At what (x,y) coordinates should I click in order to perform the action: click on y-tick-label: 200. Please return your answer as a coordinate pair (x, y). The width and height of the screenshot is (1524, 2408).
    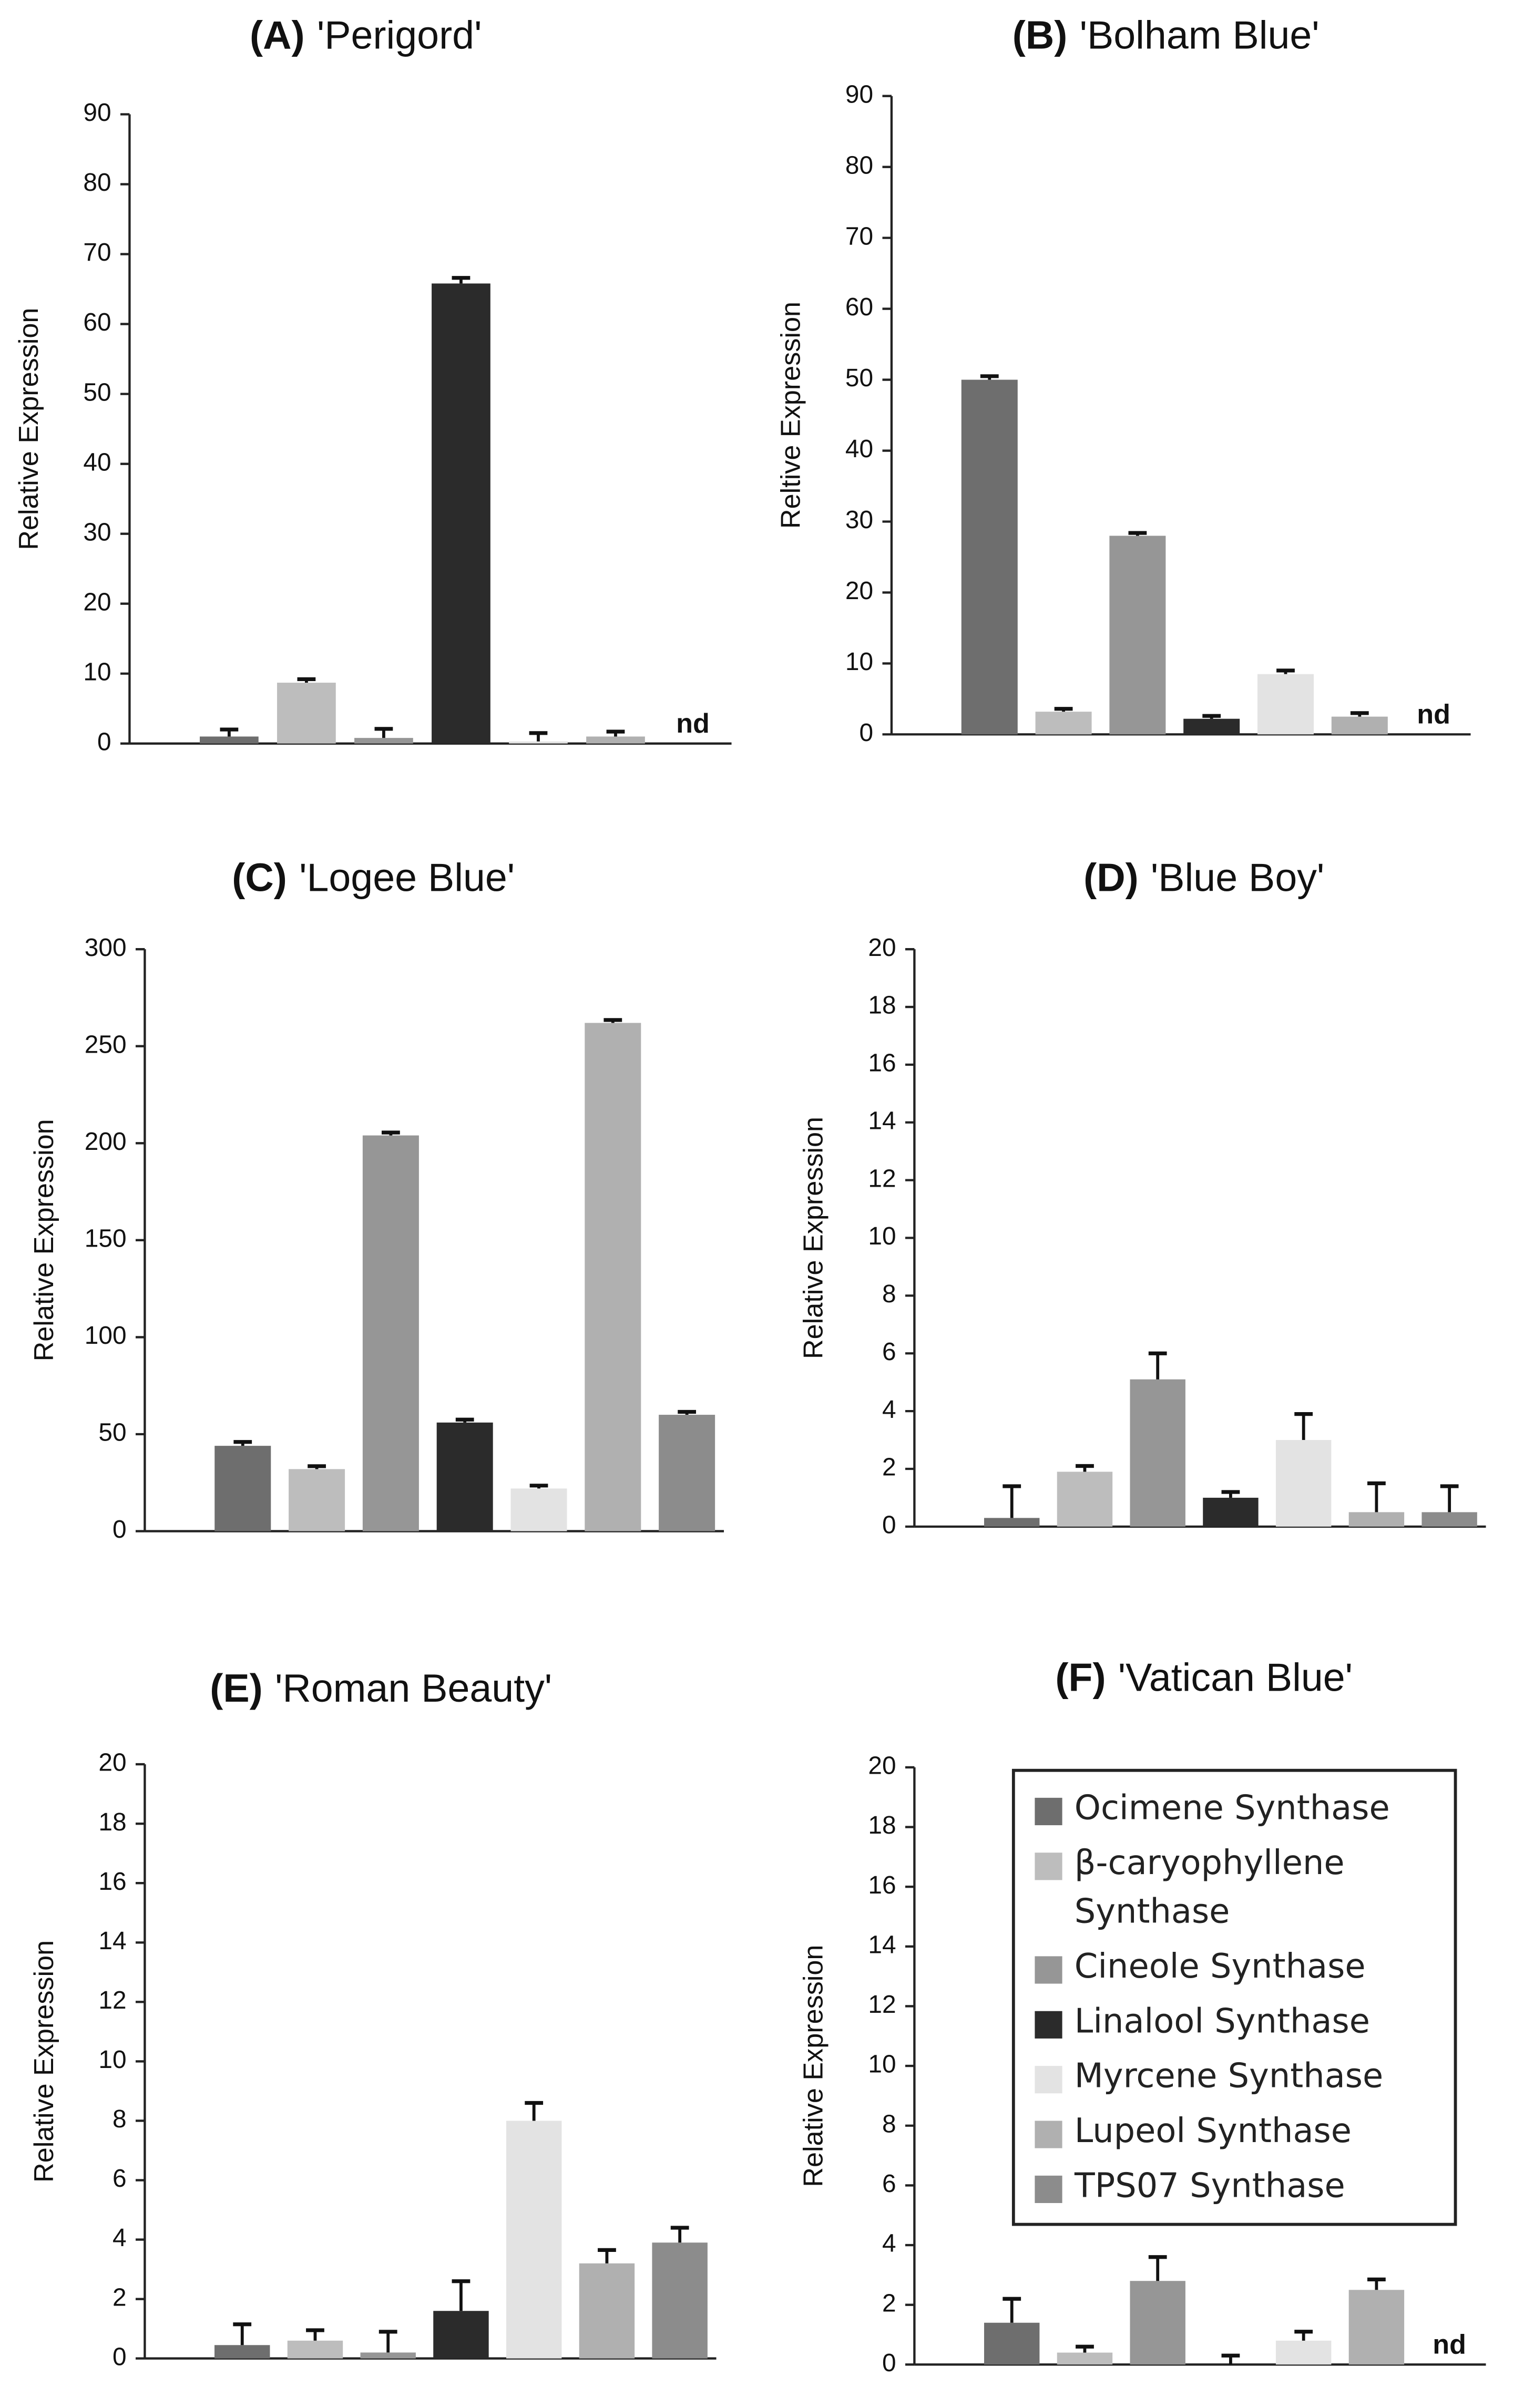
    Looking at the image, I should click on (106, 1142).